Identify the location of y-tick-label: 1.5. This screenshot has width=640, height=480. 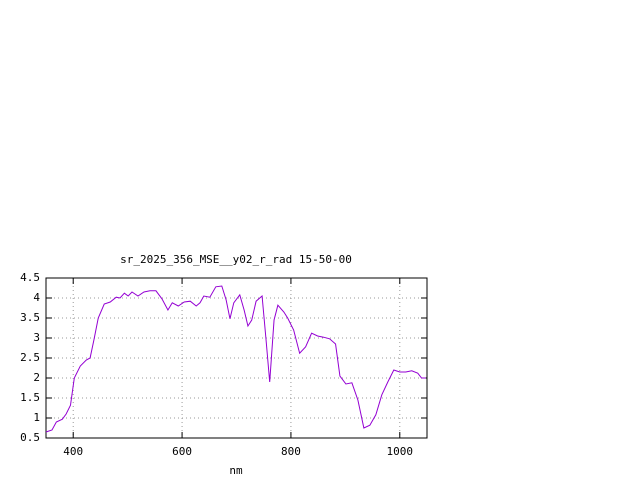
(30, 397).